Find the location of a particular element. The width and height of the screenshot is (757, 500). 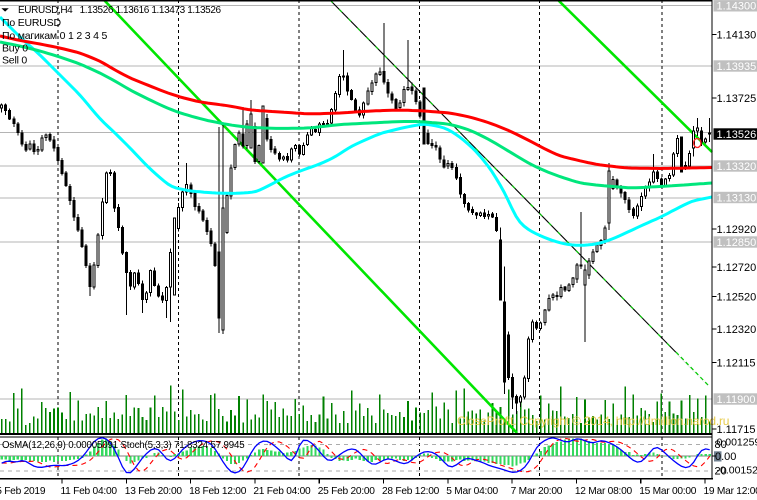

svg-text: 1.13526 is located at coordinates (737, 135).